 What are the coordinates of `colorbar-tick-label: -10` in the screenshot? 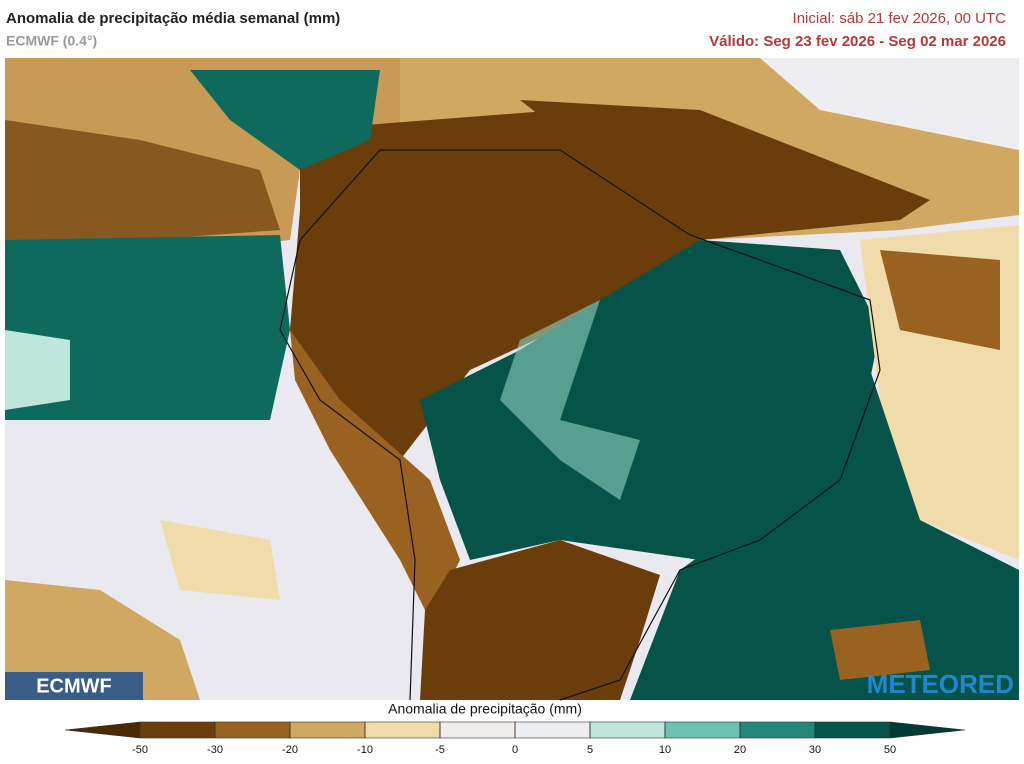 It's located at (365, 750).